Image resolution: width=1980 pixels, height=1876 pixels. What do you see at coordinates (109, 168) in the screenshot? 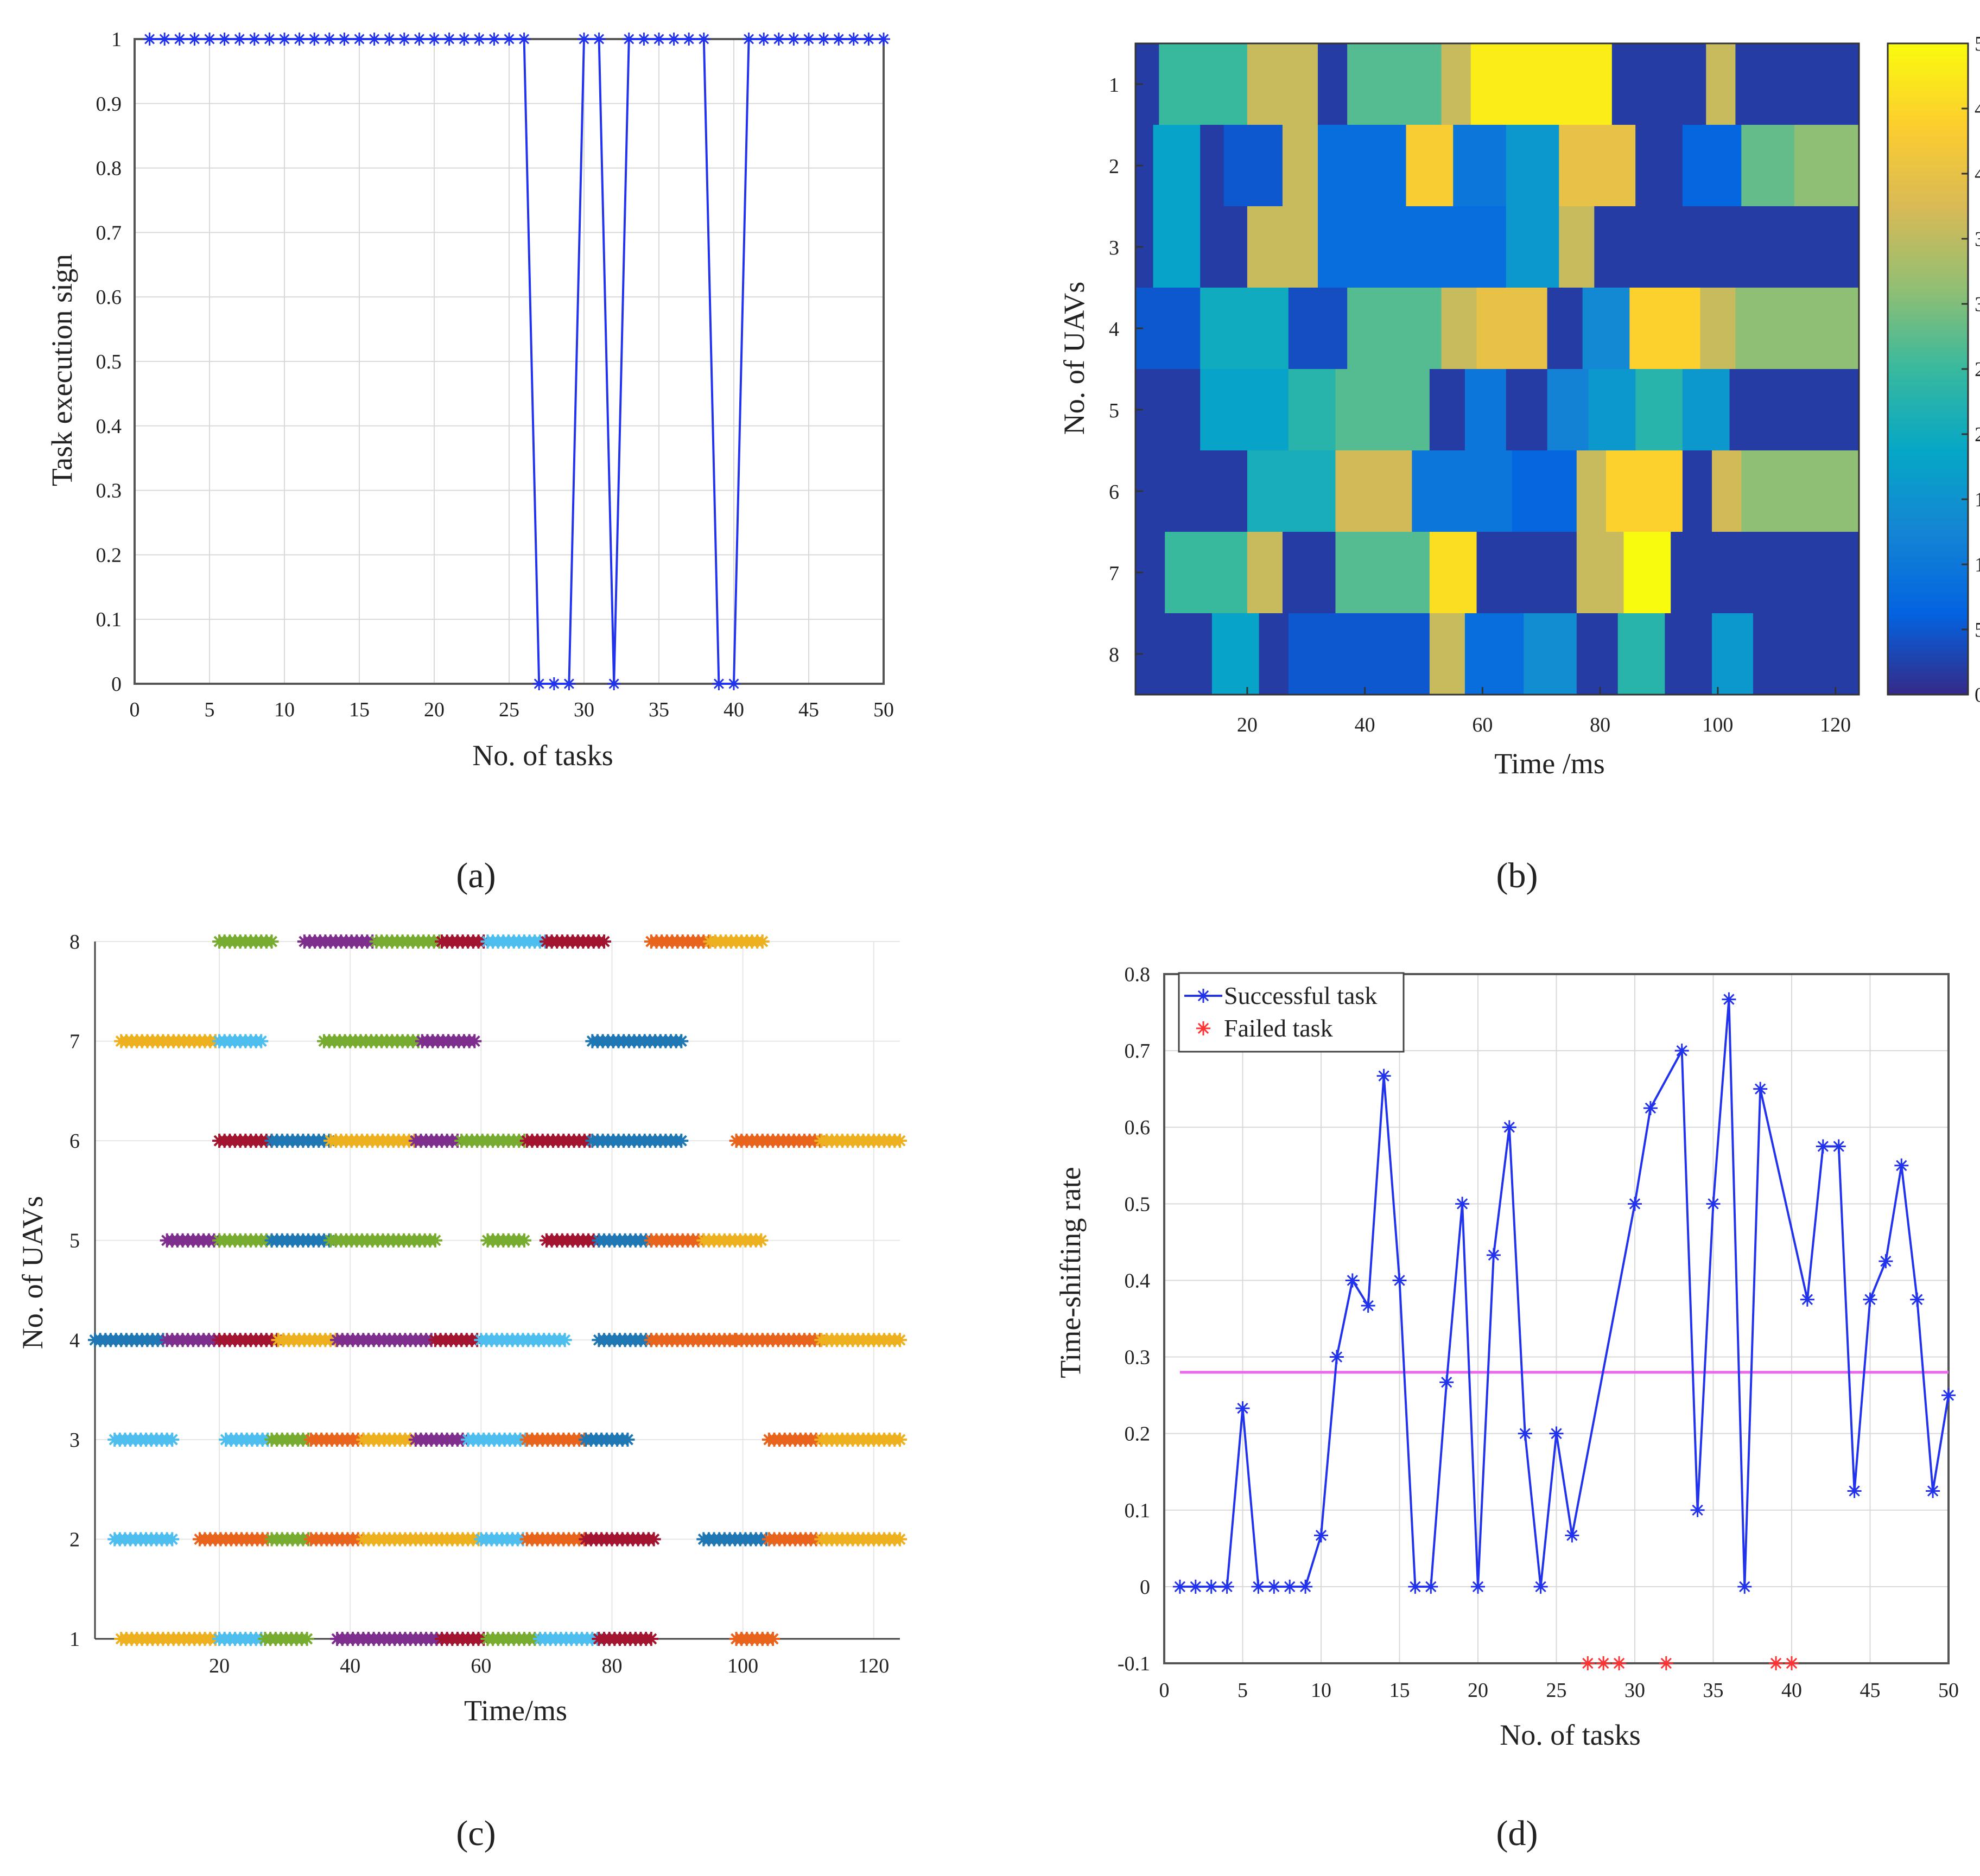
I see `y-tick-label: 0.8` at bounding box center [109, 168].